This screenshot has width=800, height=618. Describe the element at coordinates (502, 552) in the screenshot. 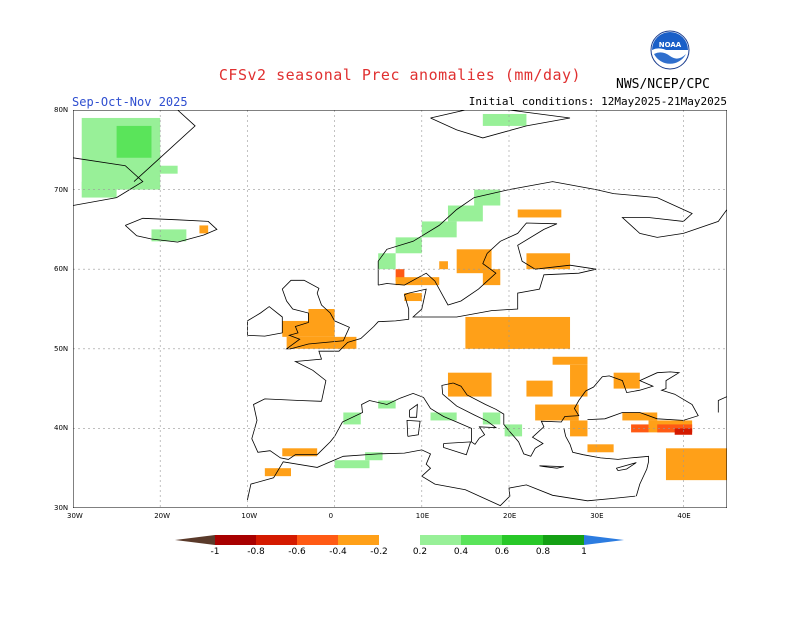

I see `legend-label: 0.6` at that location.